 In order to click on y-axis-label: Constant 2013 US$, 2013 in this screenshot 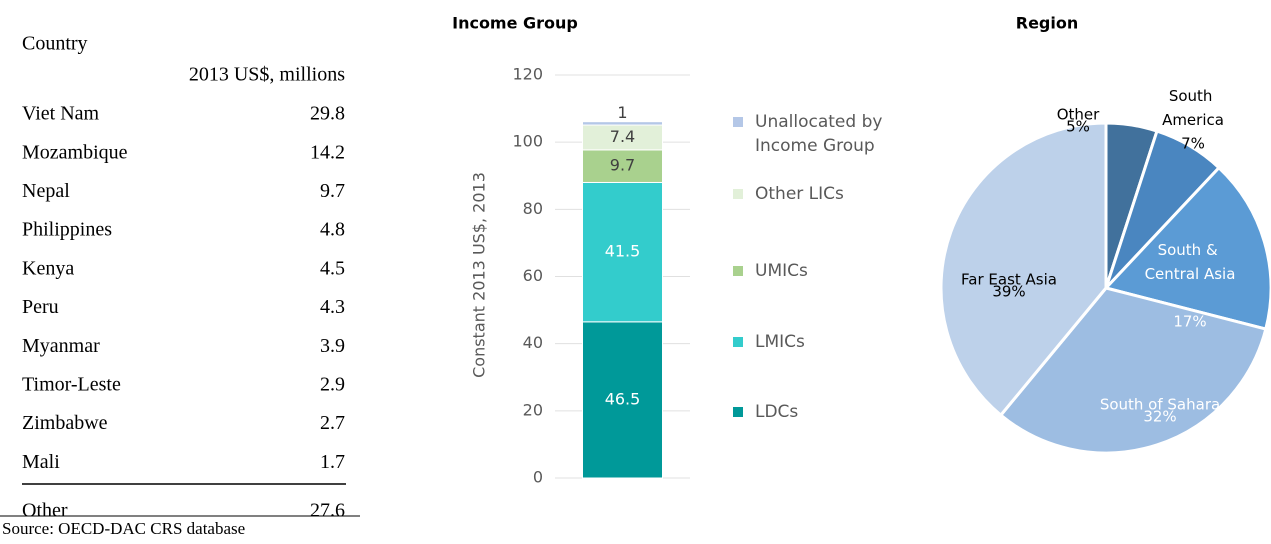, I will do `click(479, 275)`.